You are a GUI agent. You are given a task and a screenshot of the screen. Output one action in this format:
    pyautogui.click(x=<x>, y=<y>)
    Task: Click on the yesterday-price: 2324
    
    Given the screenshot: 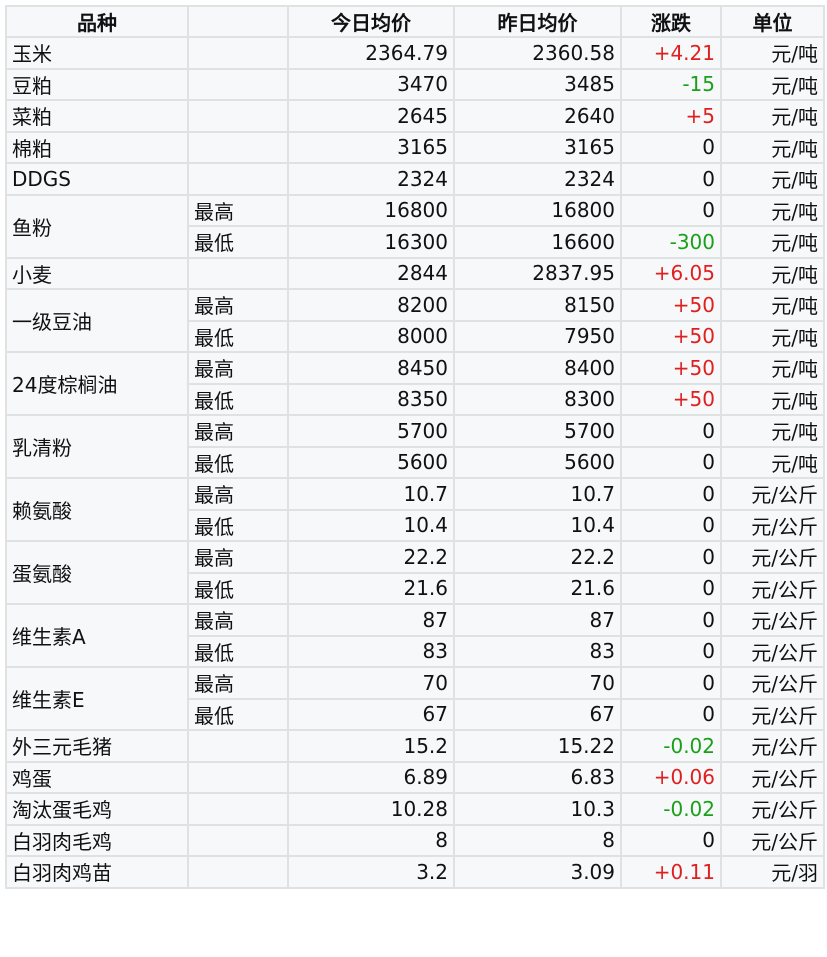 What is the action you would take?
    pyautogui.click(x=537, y=179)
    